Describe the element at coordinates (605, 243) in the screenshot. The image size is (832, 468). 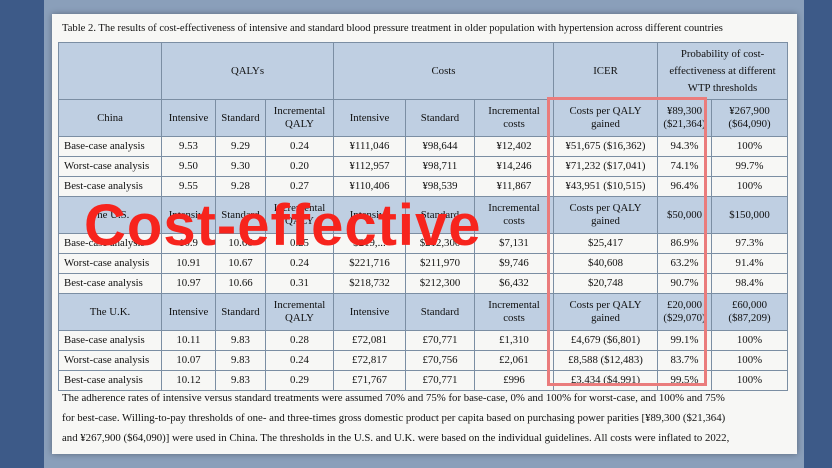
I see `table-cell: $25,417` at that location.